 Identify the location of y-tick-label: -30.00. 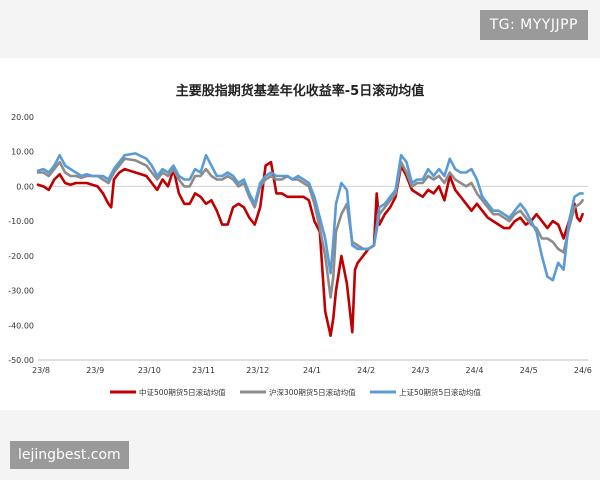
(21, 291).